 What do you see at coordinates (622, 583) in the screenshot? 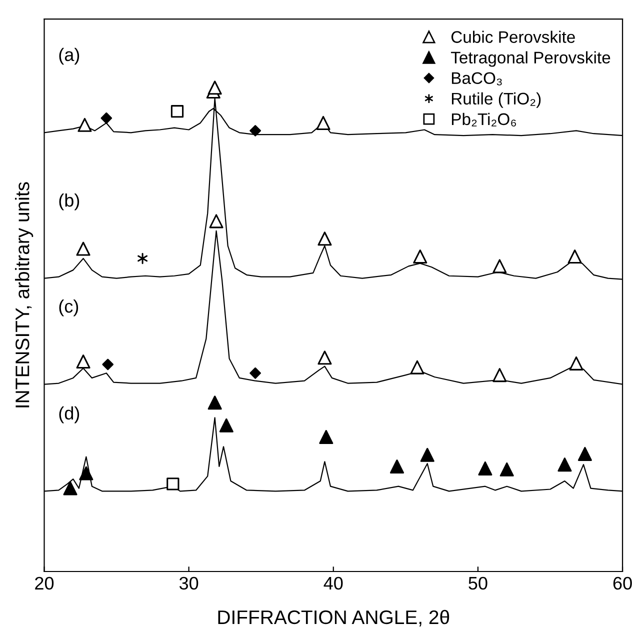
I see `x-tick-label: 60` at bounding box center [622, 583].